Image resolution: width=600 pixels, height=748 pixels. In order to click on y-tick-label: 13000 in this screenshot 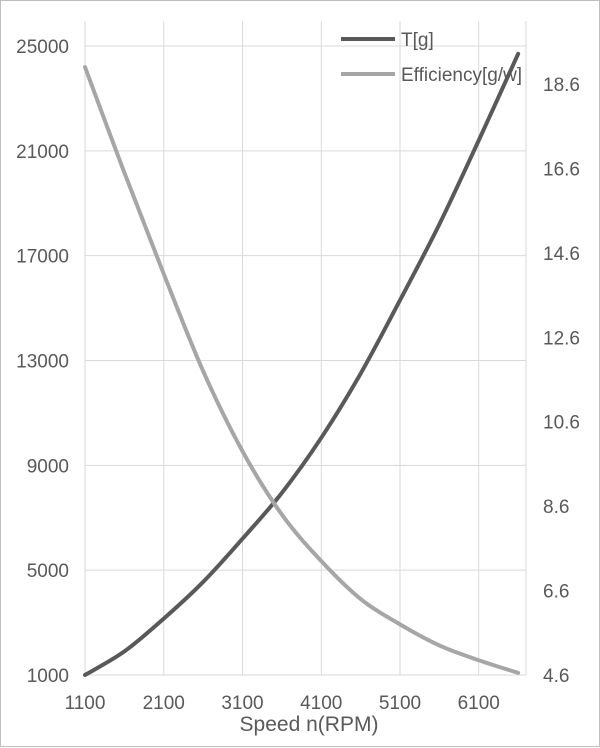, I will do `click(42, 362)`.